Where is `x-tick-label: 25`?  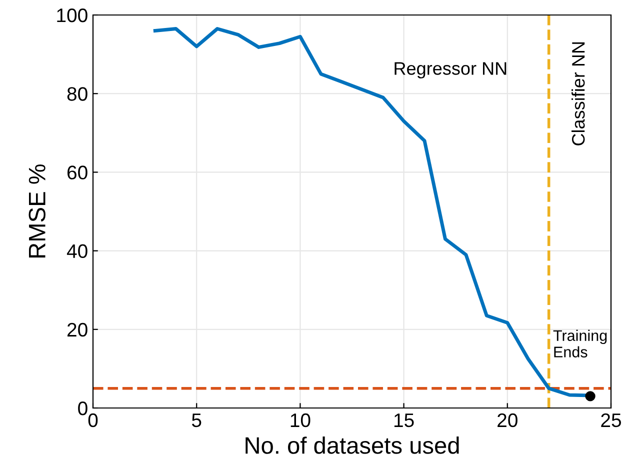
x-tick-label: 25 is located at coordinates (611, 420).